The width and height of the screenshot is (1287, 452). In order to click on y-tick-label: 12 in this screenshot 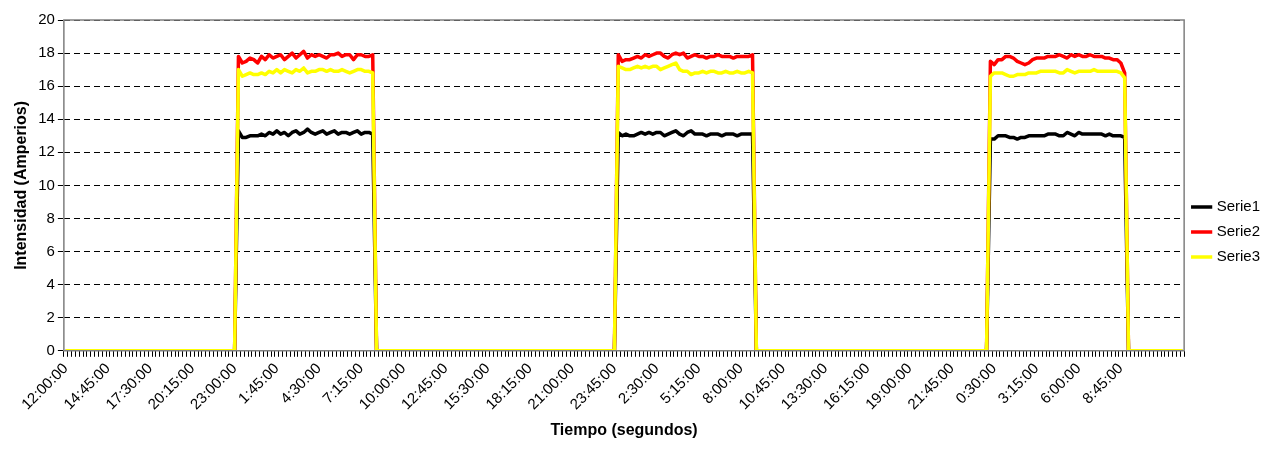, I will do `click(46, 151)`.